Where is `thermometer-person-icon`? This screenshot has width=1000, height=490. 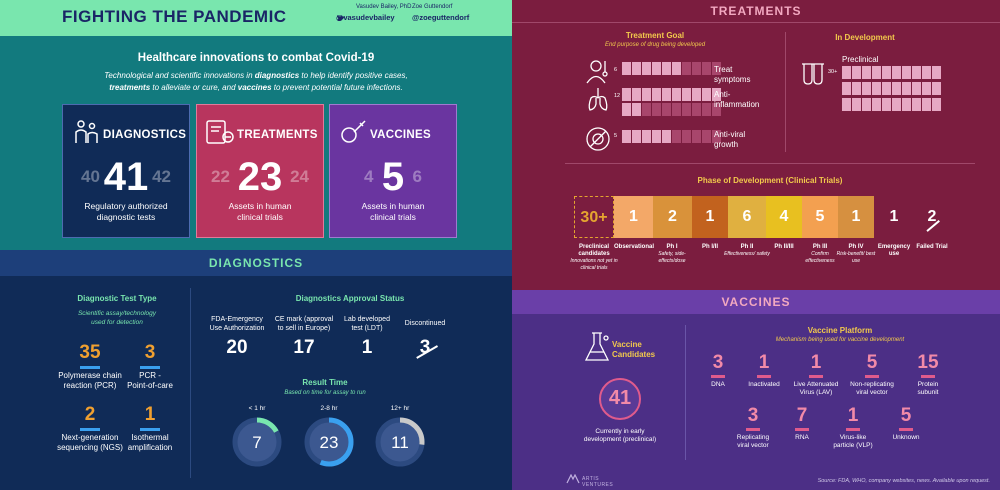 thermometer-person-icon is located at coordinates (597, 72).